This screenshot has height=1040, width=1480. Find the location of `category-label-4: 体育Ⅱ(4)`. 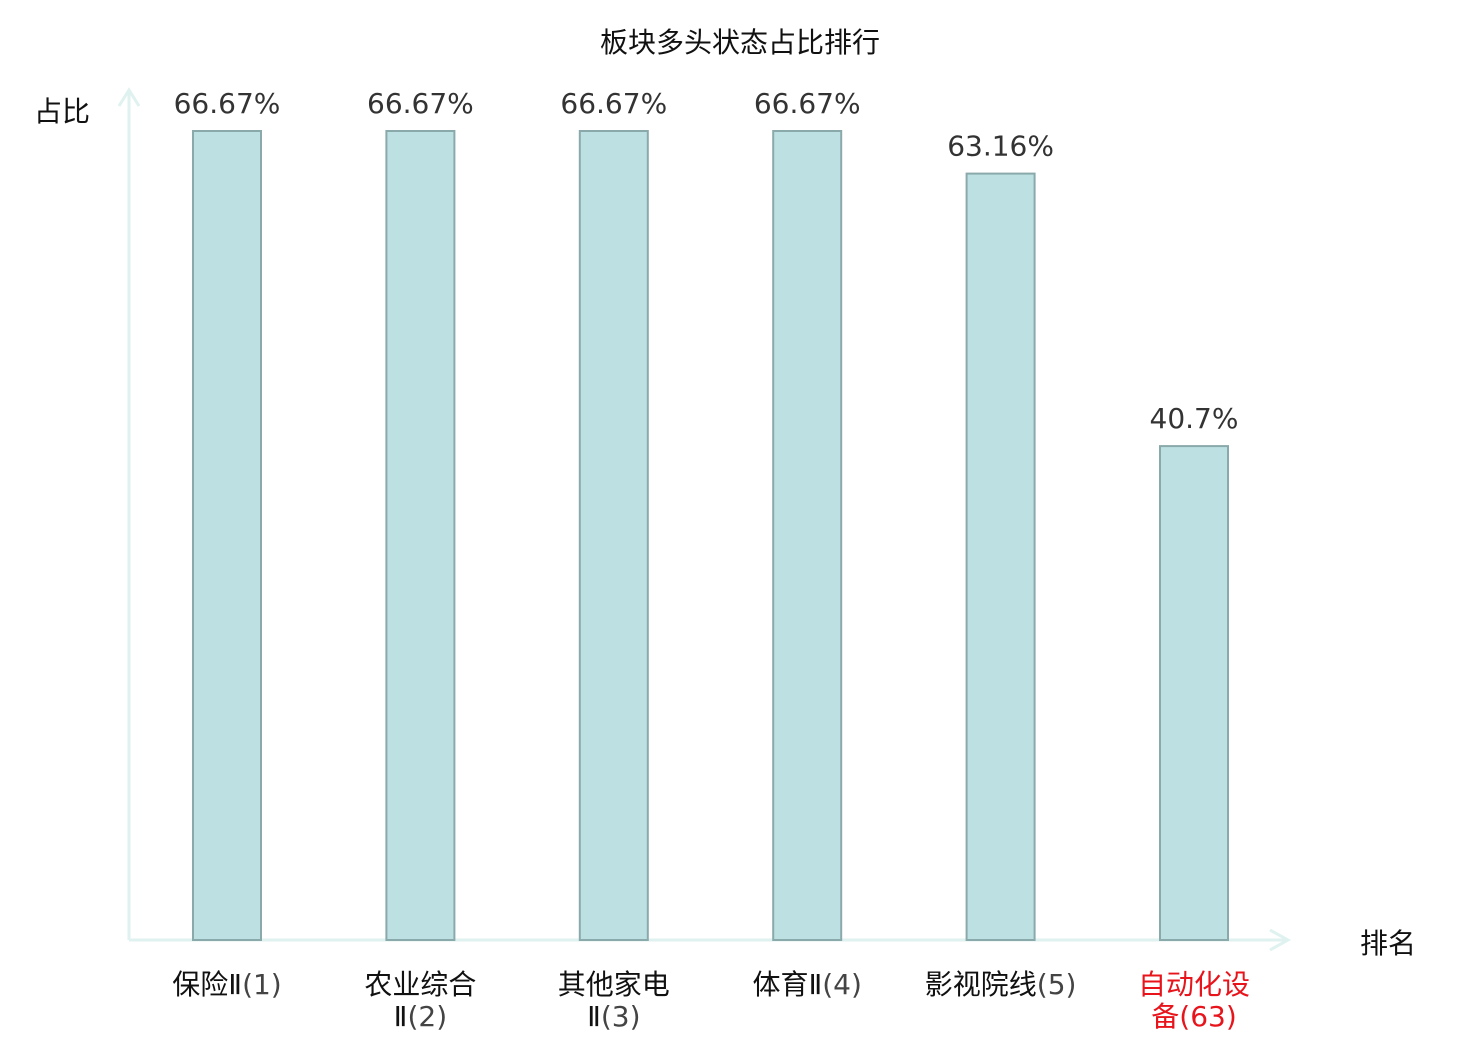

category-label-4: 体育Ⅱ(4) is located at coordinates (806, 984).